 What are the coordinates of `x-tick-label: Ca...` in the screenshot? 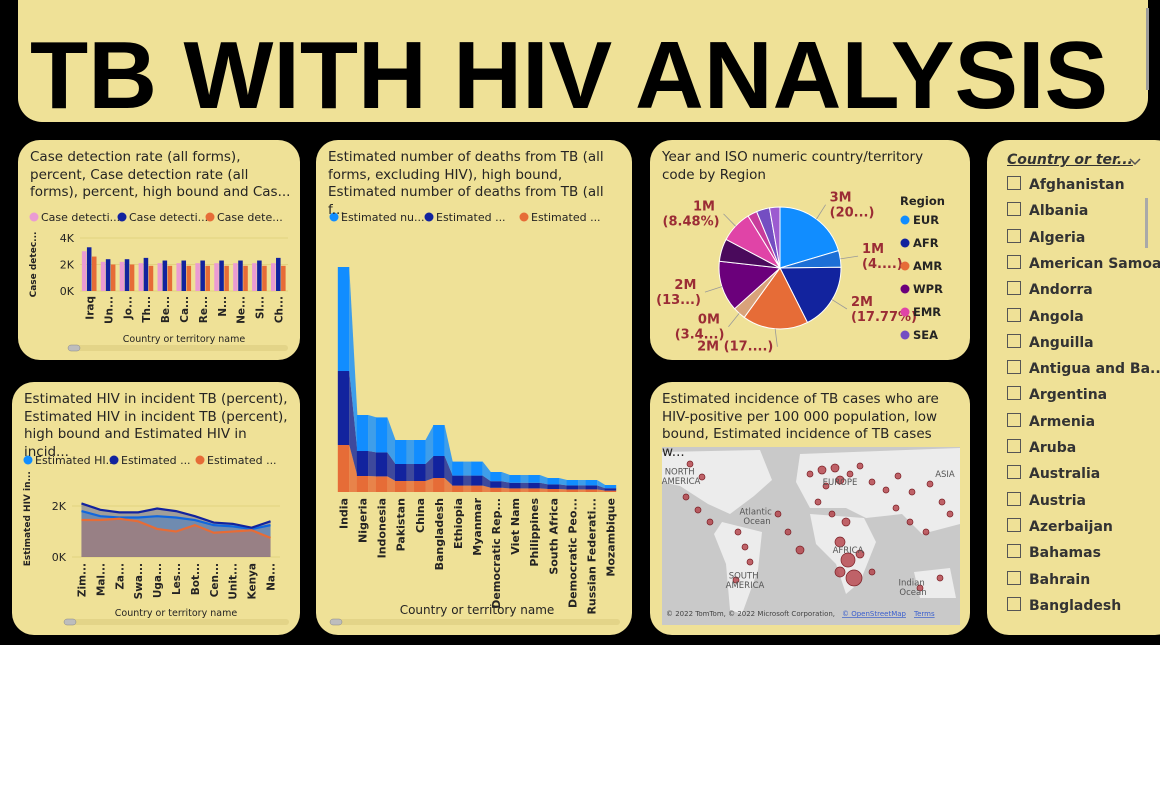 It's located at (185, 309).